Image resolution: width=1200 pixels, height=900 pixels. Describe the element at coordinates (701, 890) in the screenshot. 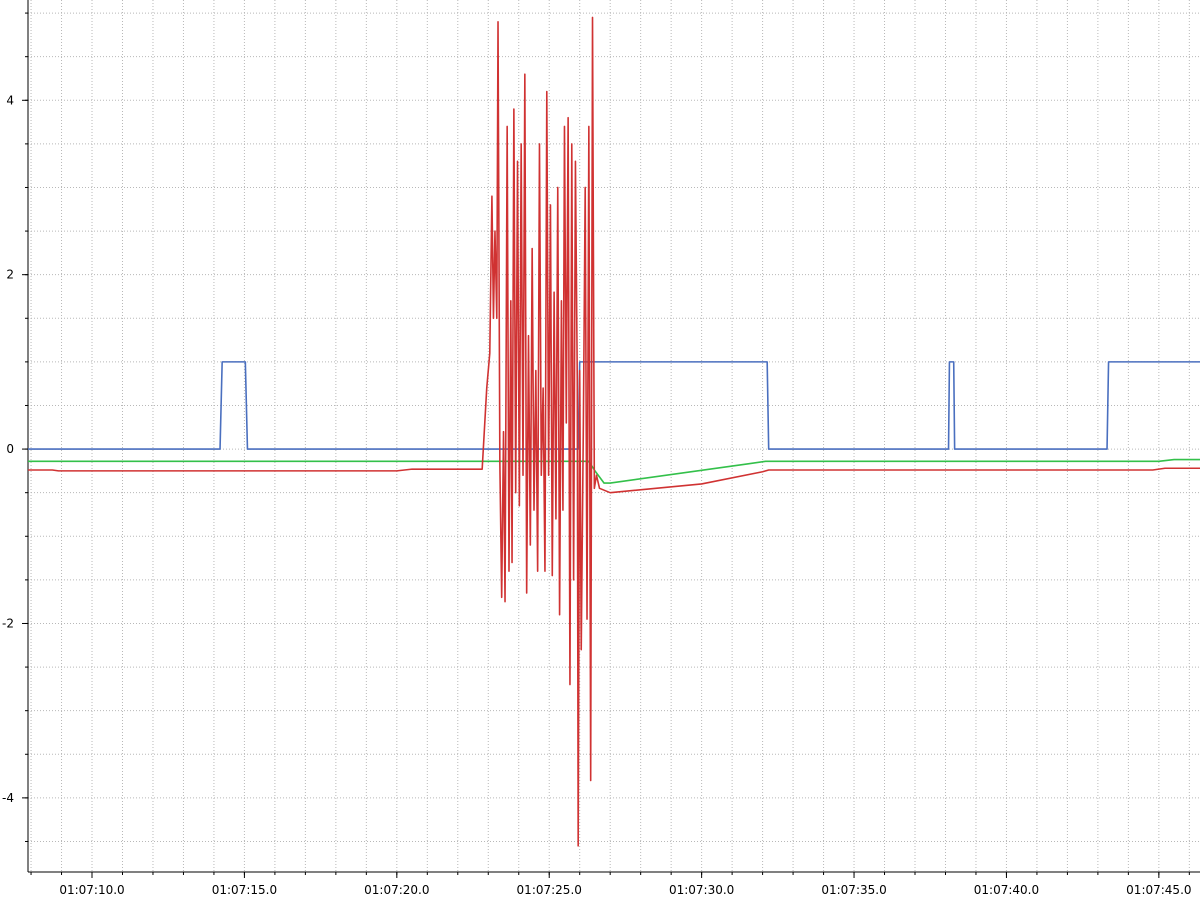

I see `x-tick-label: 01:07:30.0` at that location.